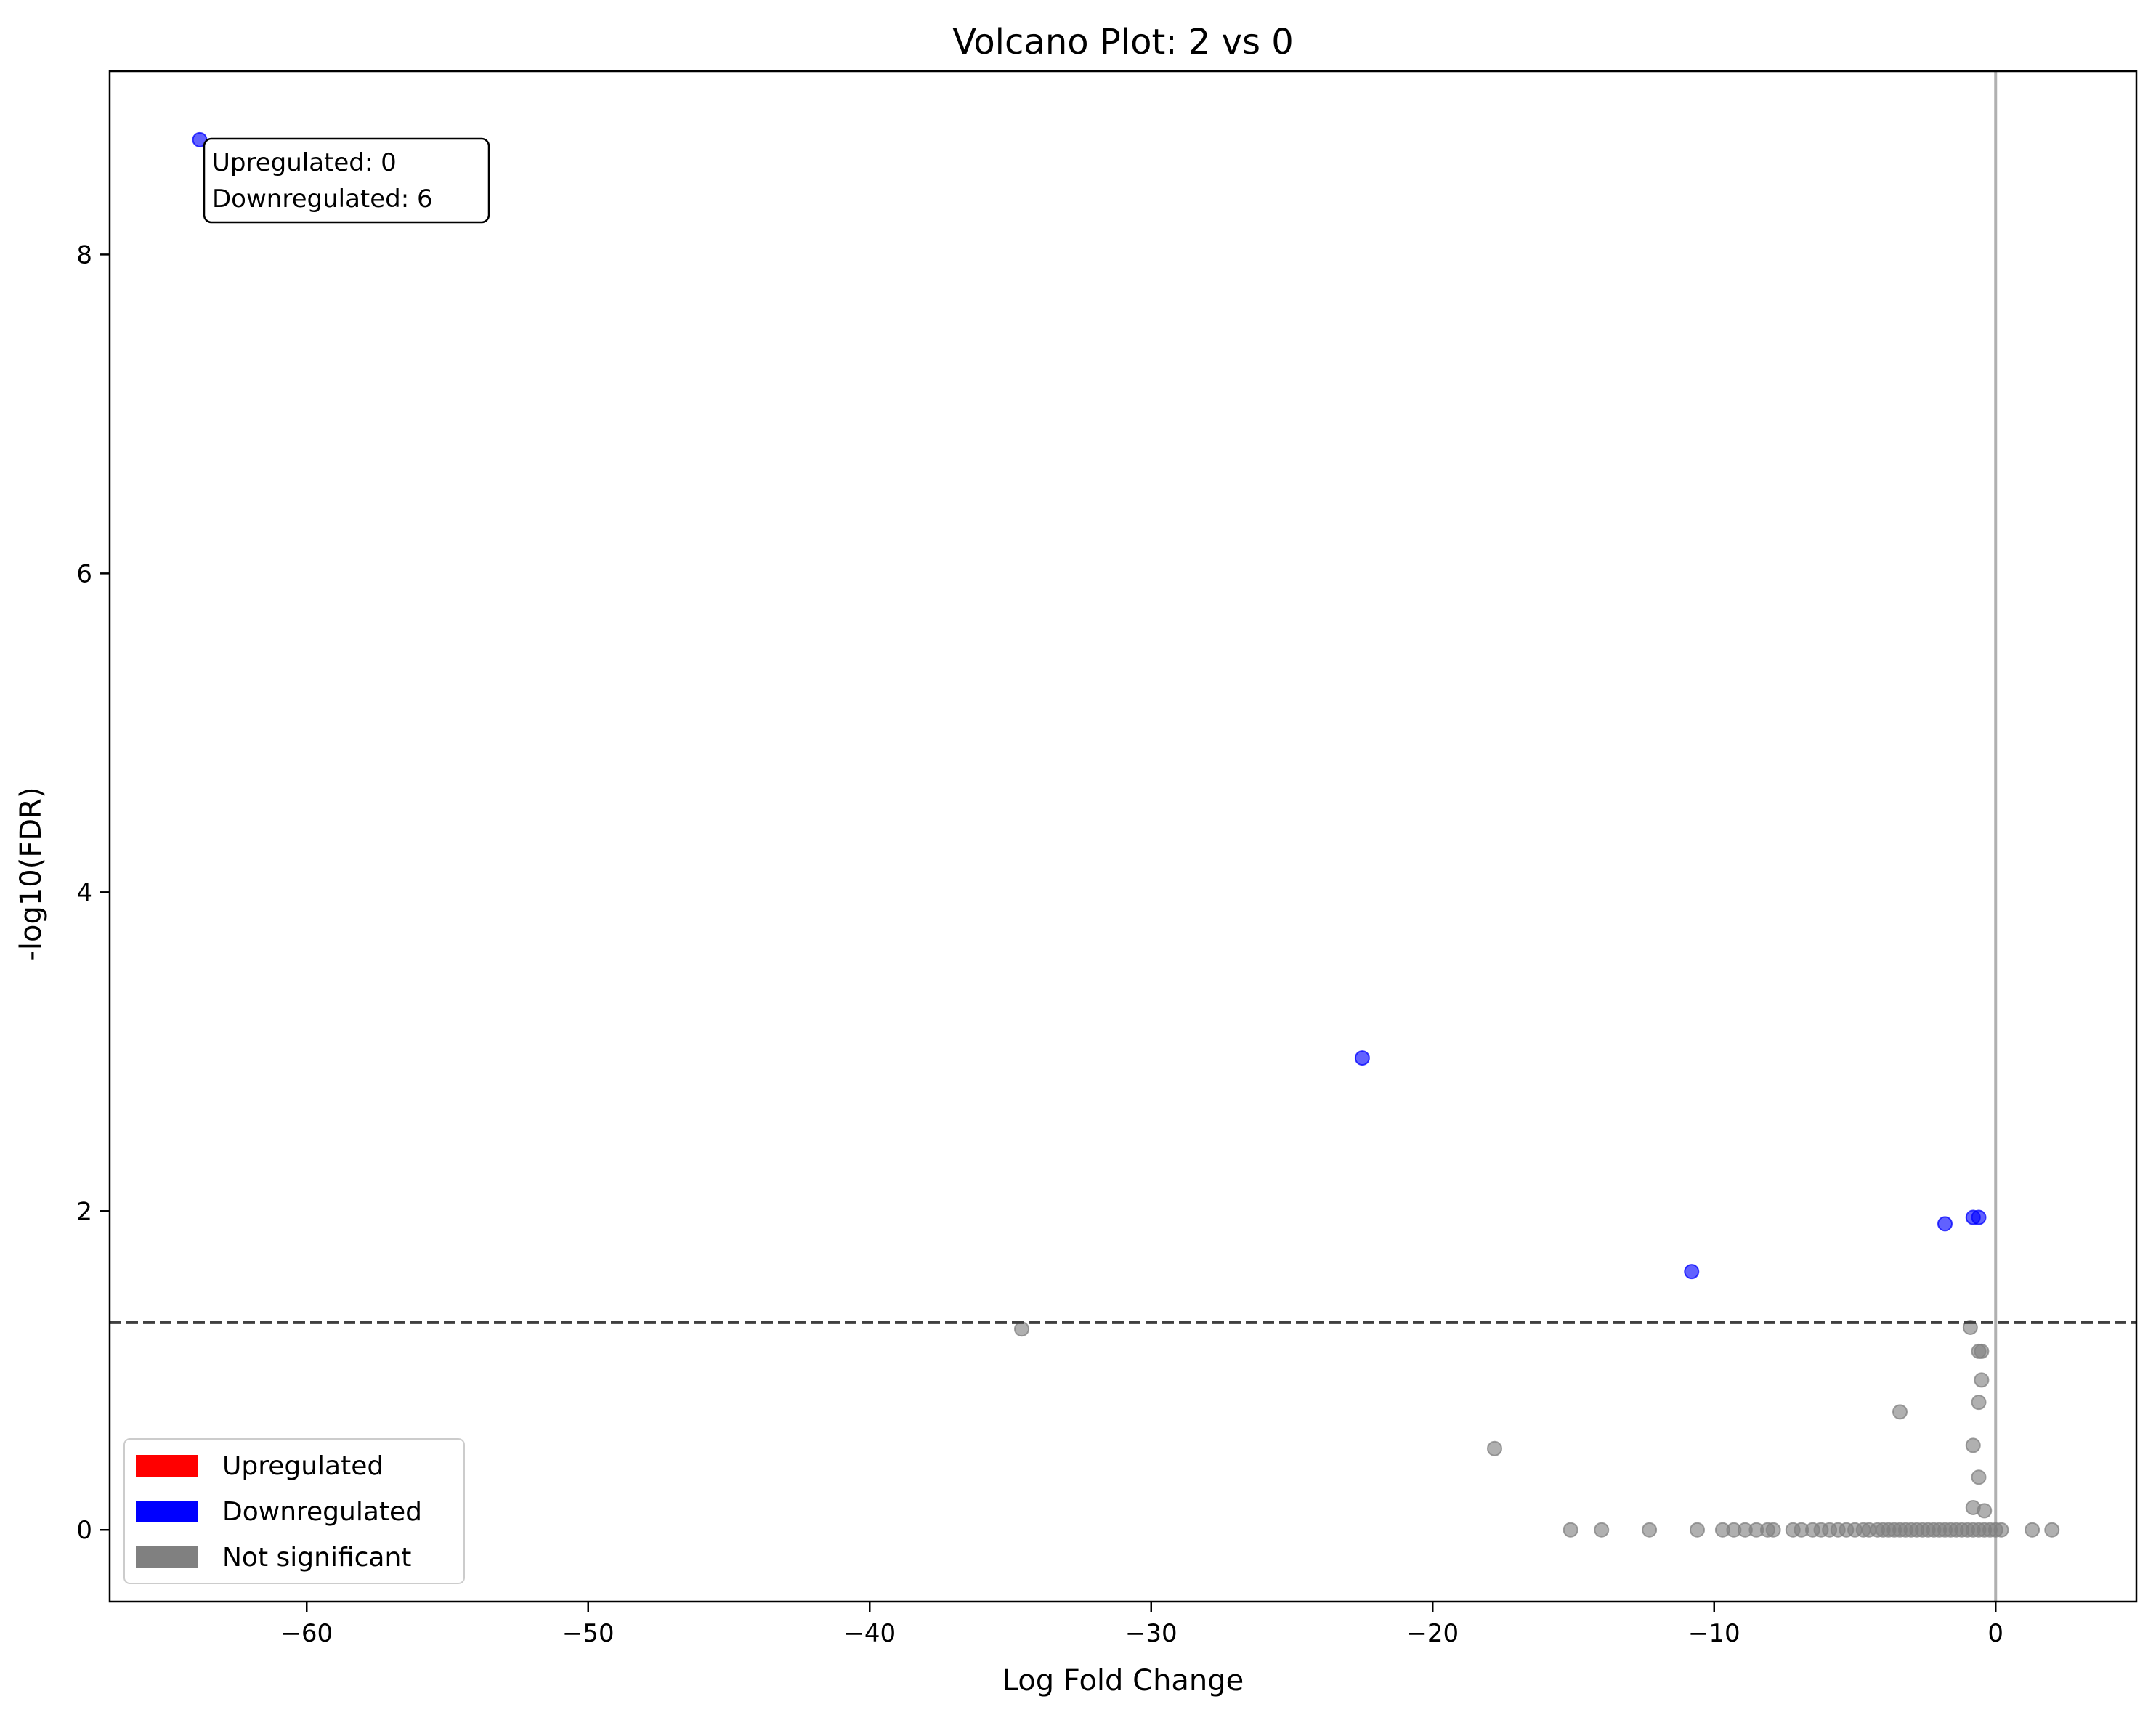  Describe the element at coordinates (869, 1633) in the screenshot. I see `x-tick-label: −40` at that location.